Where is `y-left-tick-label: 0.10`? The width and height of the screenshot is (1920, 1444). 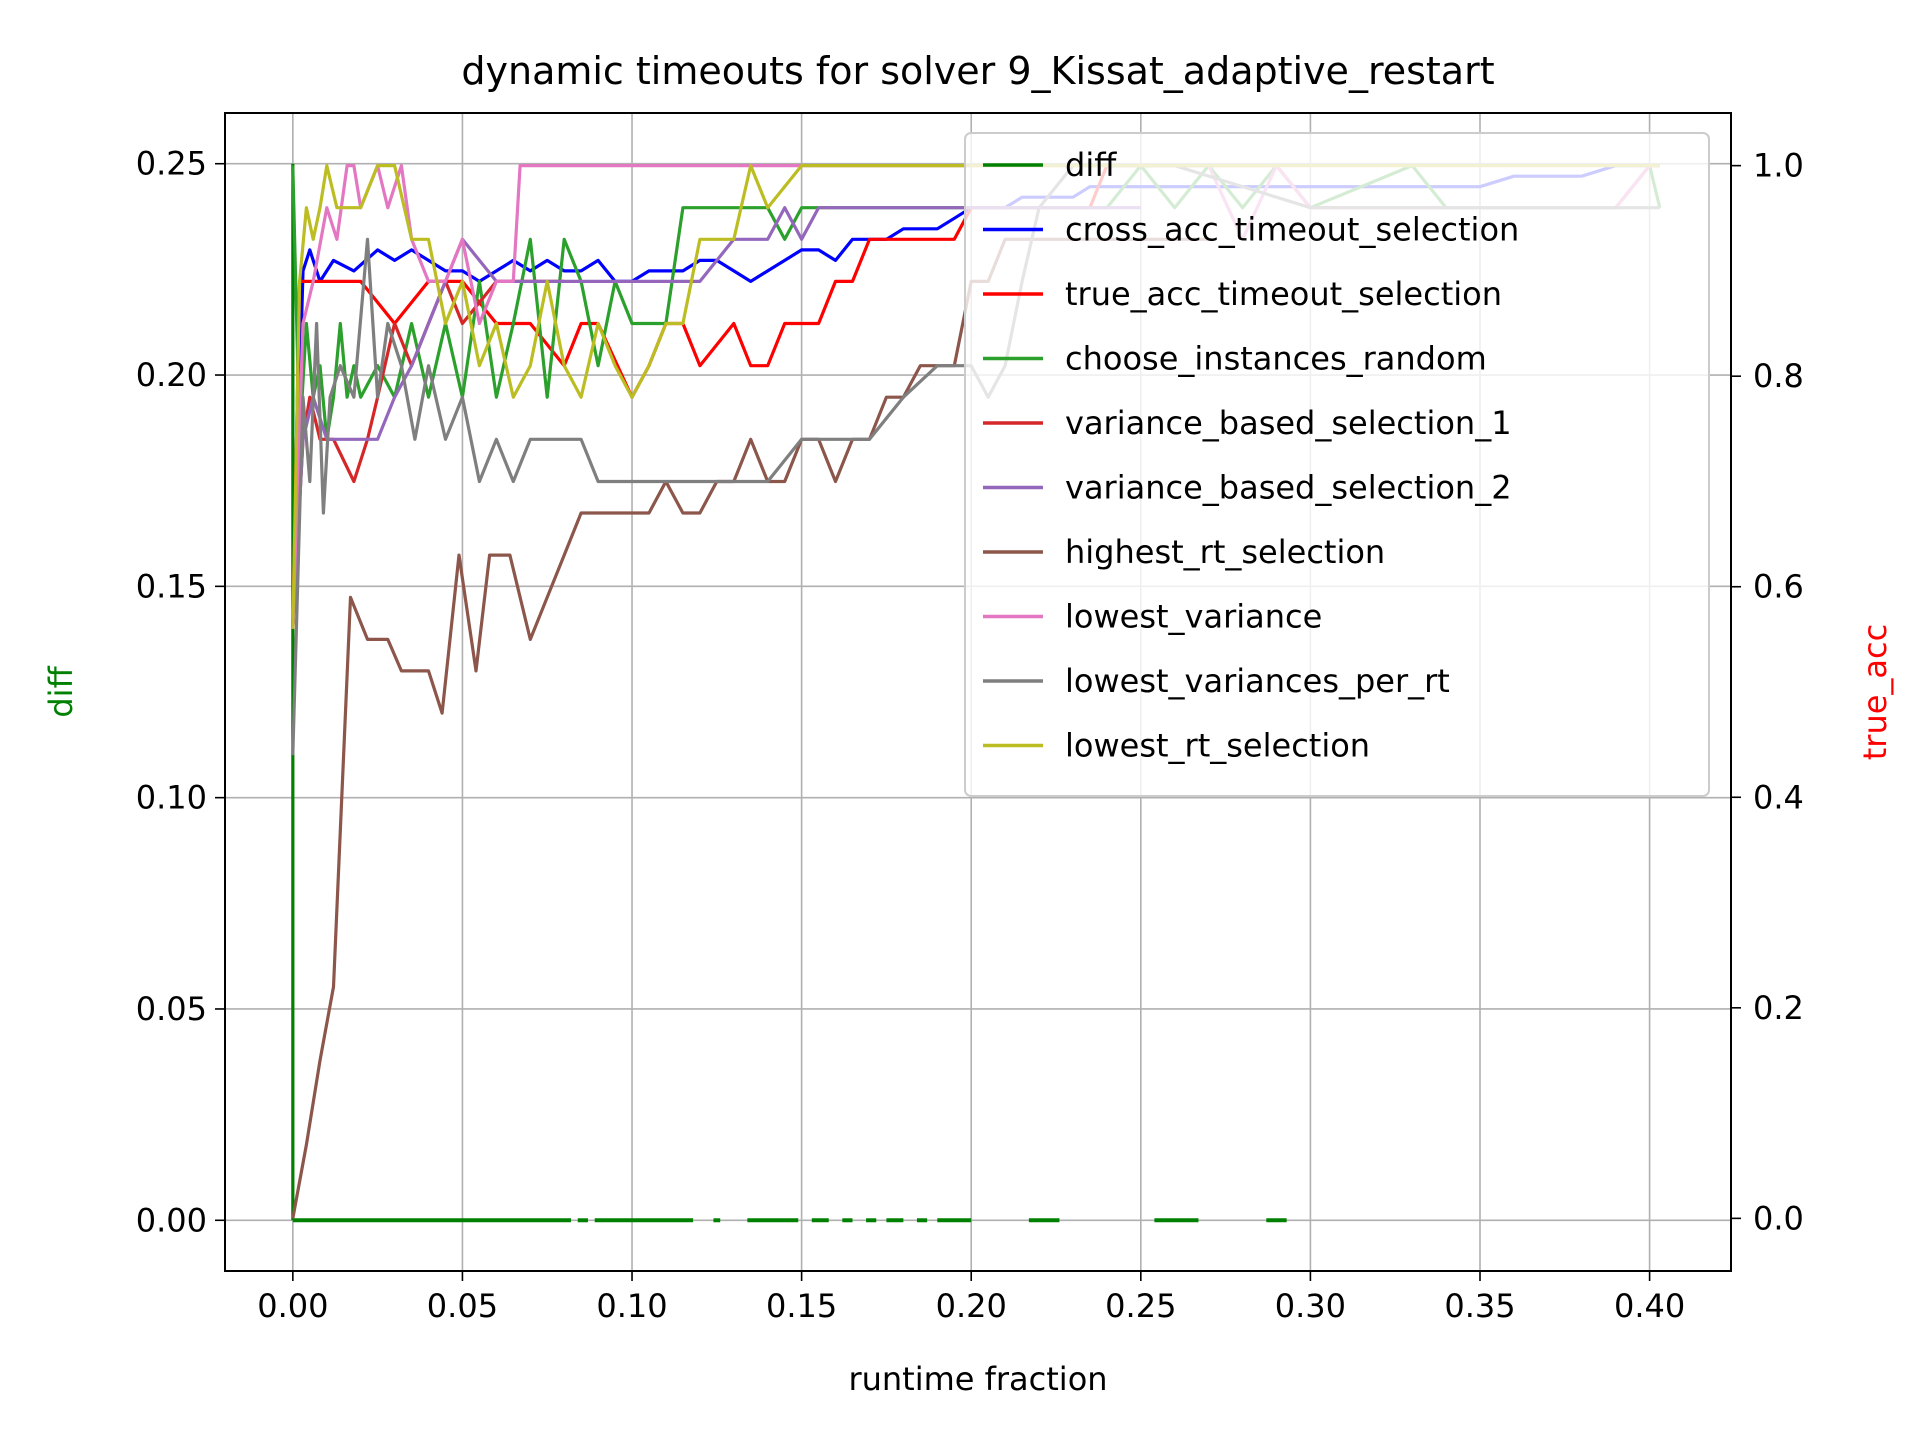
y-left-tick-label: 0.10 is located at coordinates (171, 798).